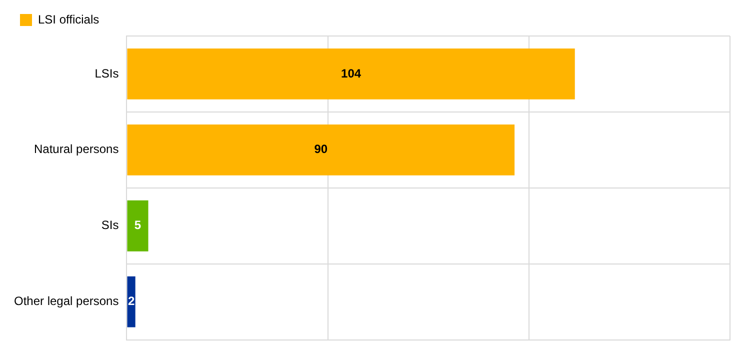 The height and width of the screenshot is (355, 744). I want to click on y-tick-label: LSIs, so click(106, 73).